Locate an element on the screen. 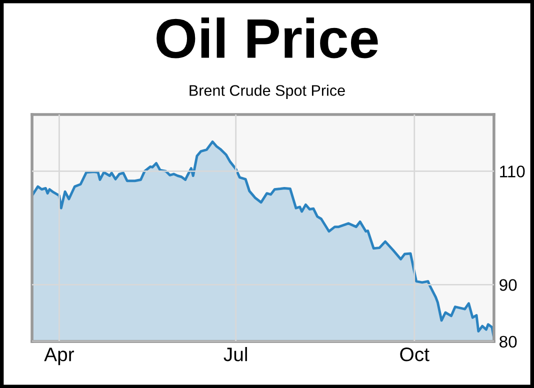  chart-title: Oil Price is located at coordinates (267, 37).